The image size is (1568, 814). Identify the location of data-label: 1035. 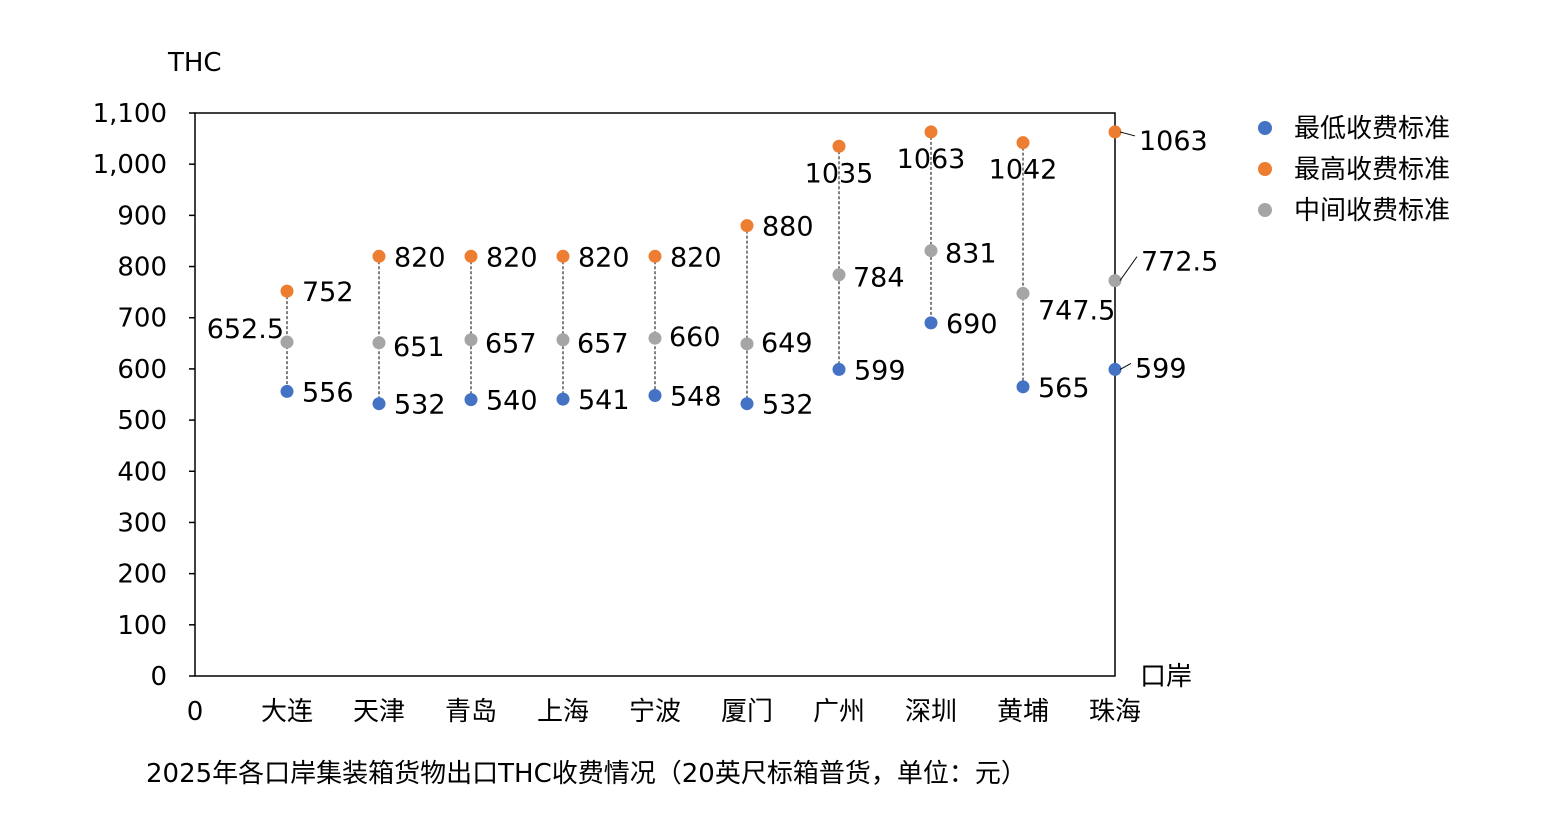
(839, 173).